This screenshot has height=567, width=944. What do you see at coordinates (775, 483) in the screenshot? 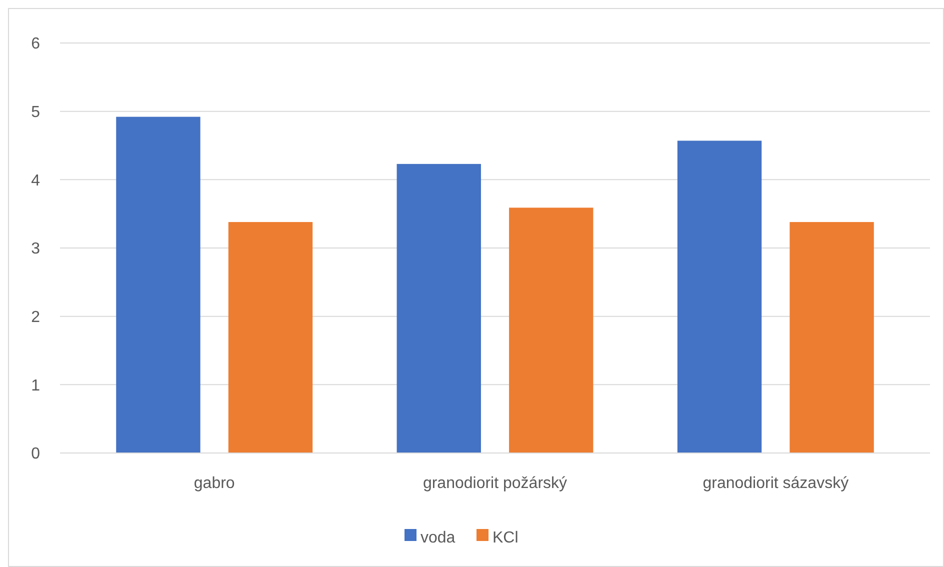
I see `x-tick-label: granodiorit sázavský` at bounding box center [775, 483].